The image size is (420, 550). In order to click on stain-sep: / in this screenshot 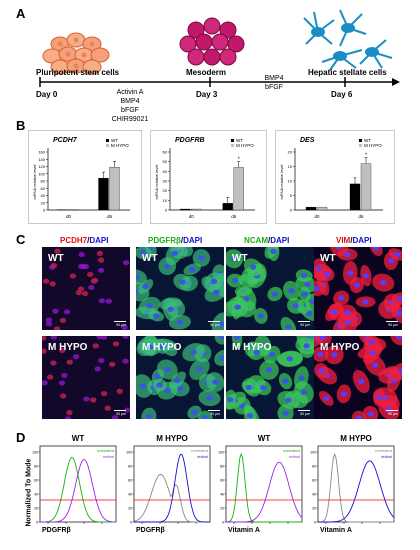, I will do `click(182, 240)`.